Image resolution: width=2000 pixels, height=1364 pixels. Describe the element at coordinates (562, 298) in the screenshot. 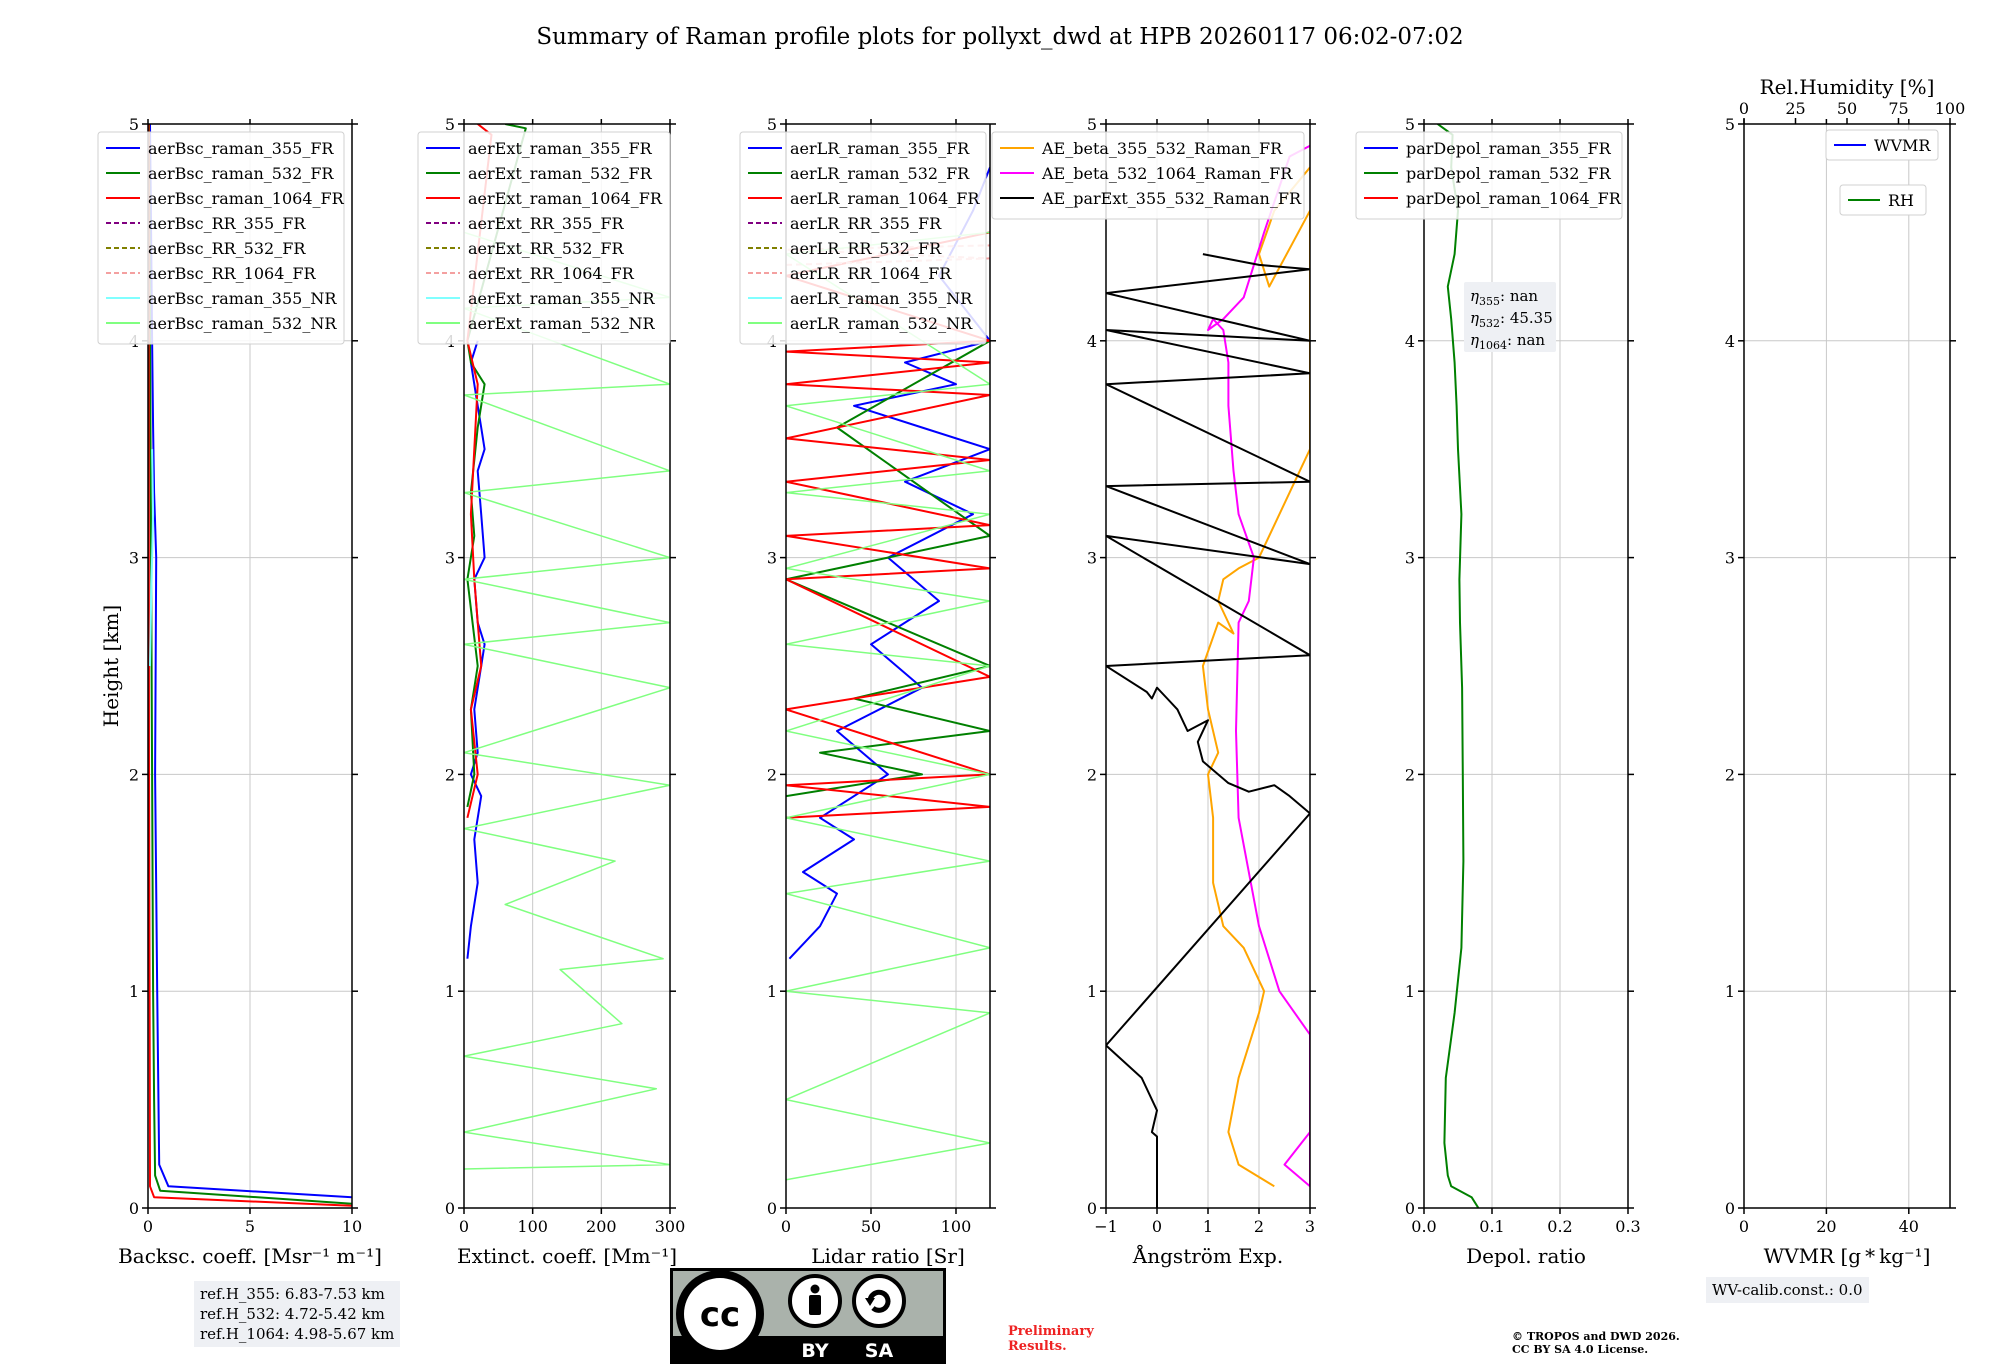

I see `legend-label: aerExt_raman_355_NR` at that location.